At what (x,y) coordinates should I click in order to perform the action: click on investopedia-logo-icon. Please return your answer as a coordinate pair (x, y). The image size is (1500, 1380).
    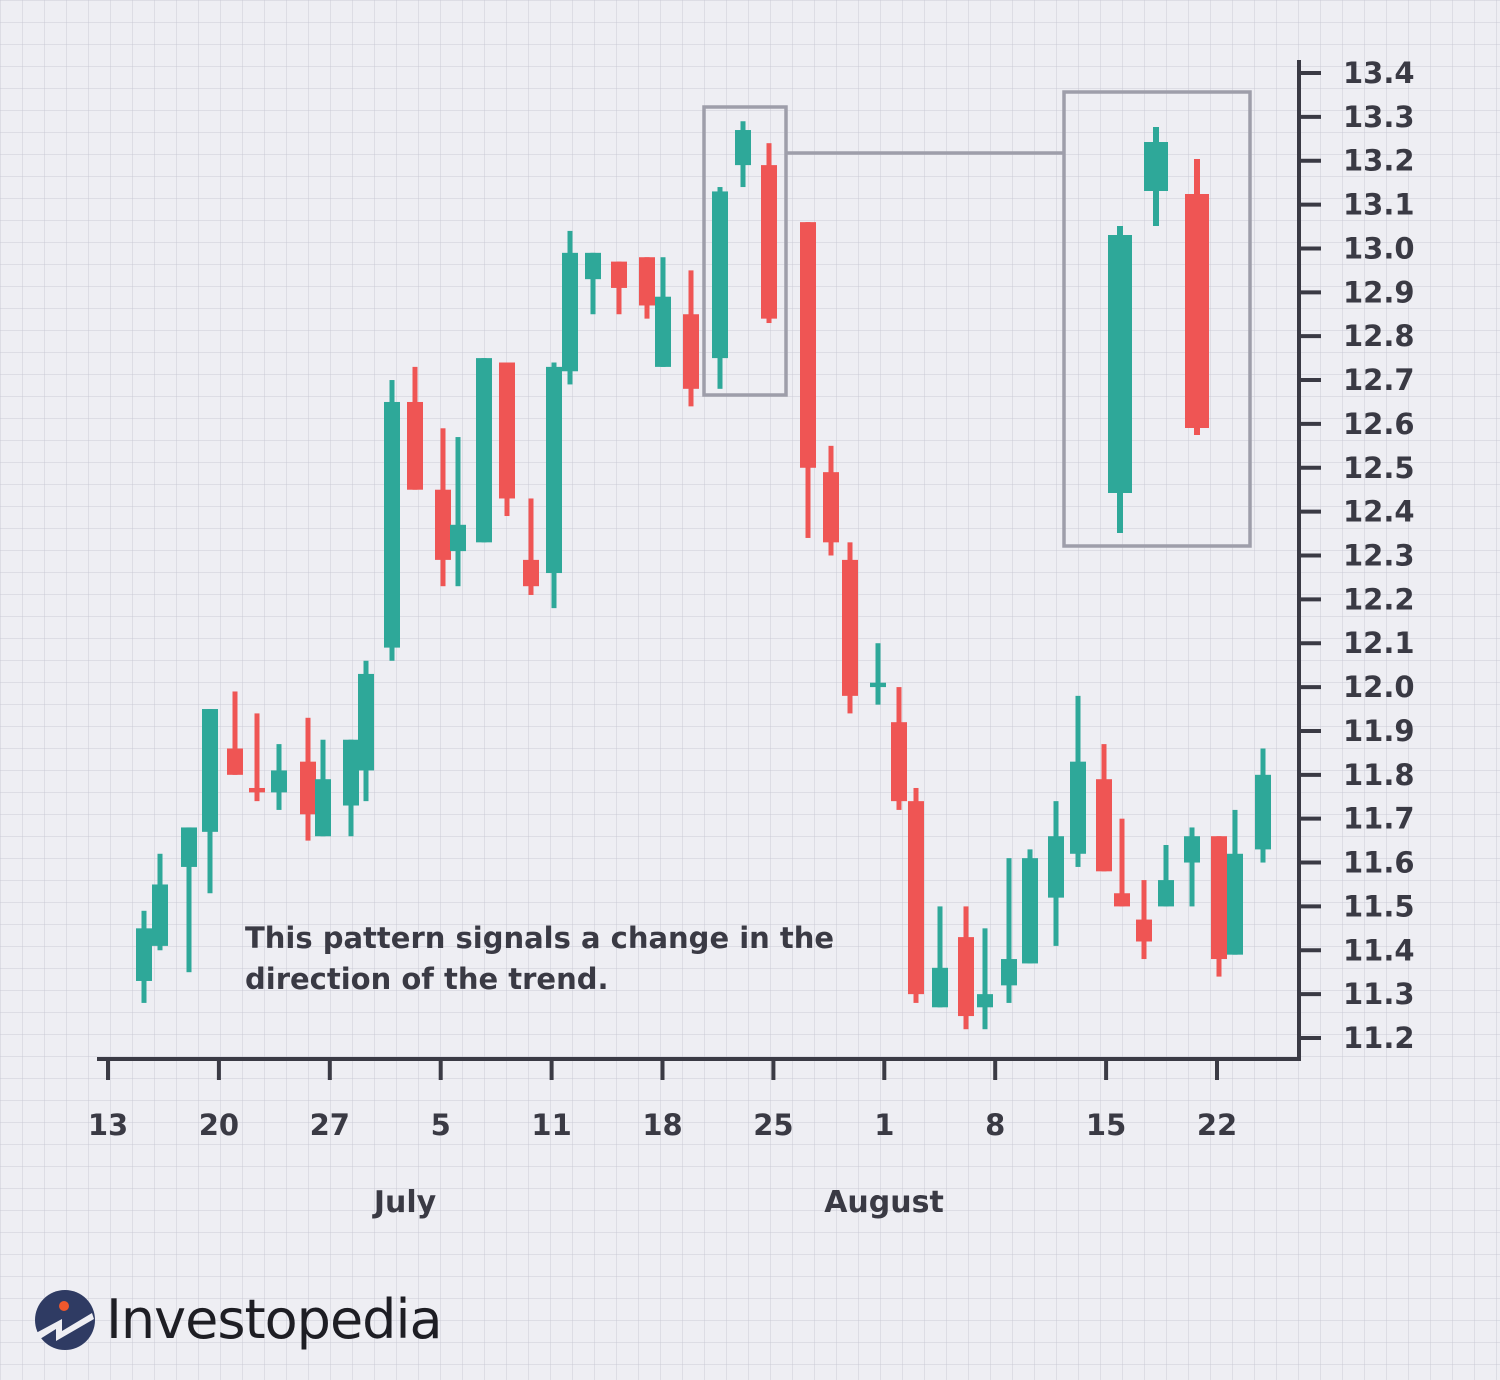
    Looking at the image, I should click on (65, 1319).